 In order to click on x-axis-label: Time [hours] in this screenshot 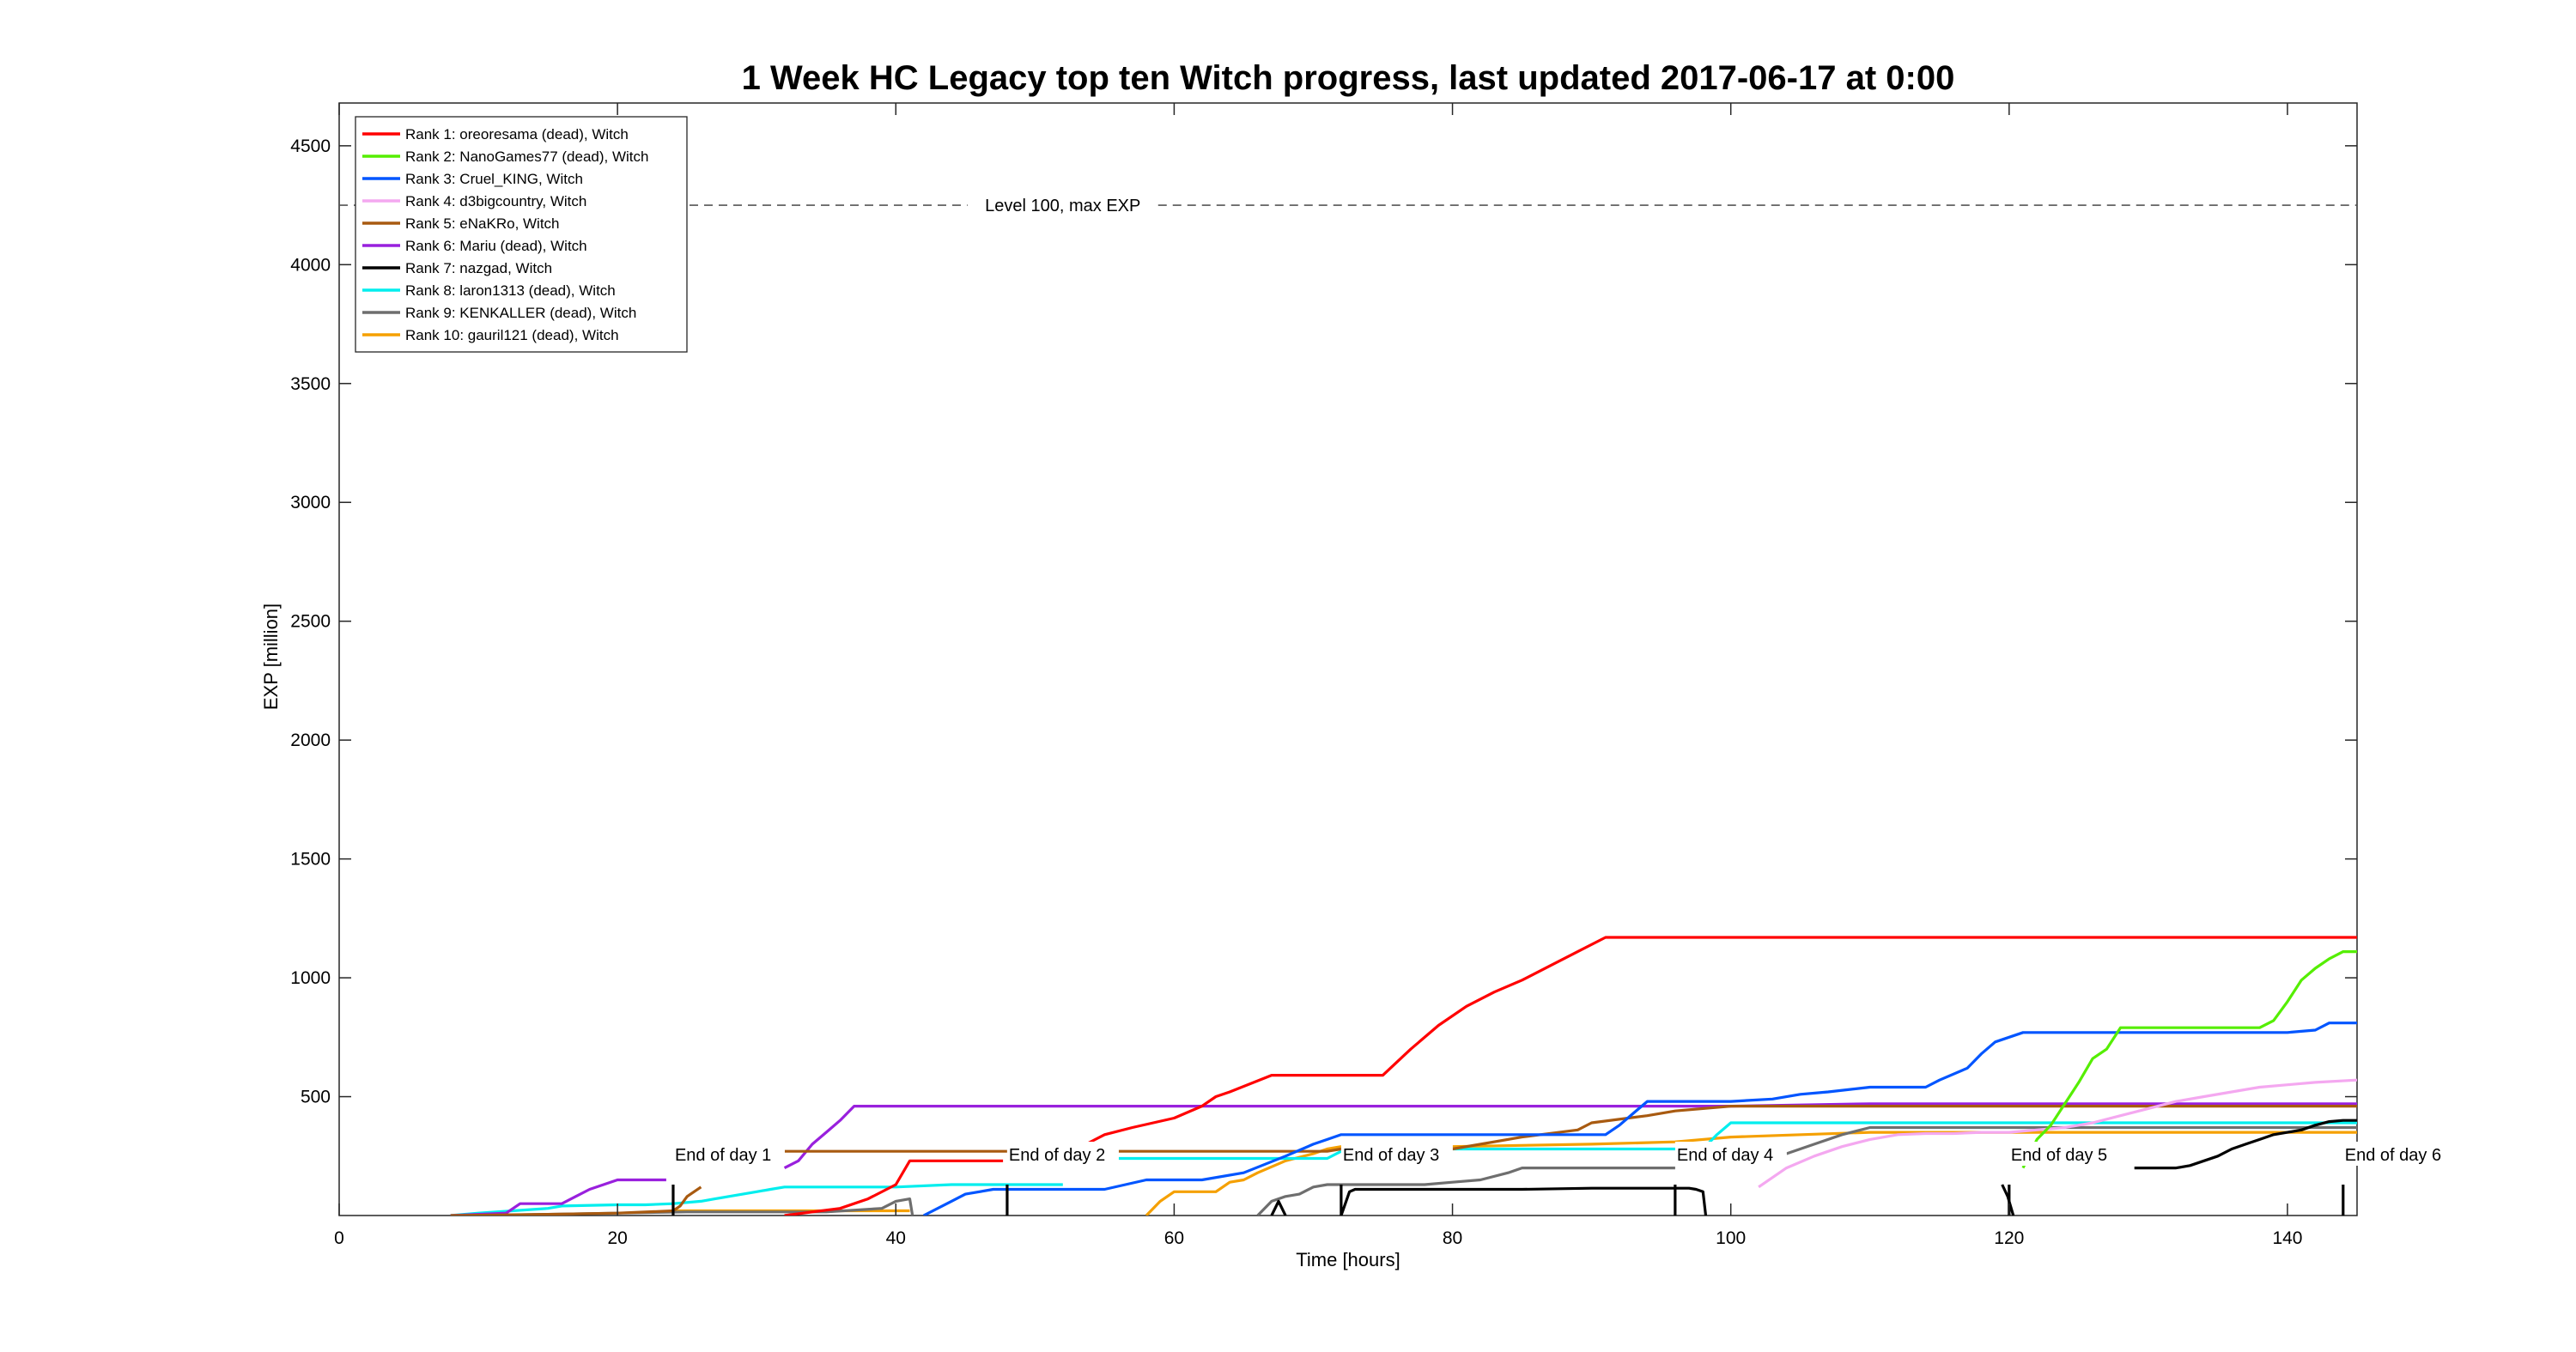, I will do `click(1348, 1259)`.